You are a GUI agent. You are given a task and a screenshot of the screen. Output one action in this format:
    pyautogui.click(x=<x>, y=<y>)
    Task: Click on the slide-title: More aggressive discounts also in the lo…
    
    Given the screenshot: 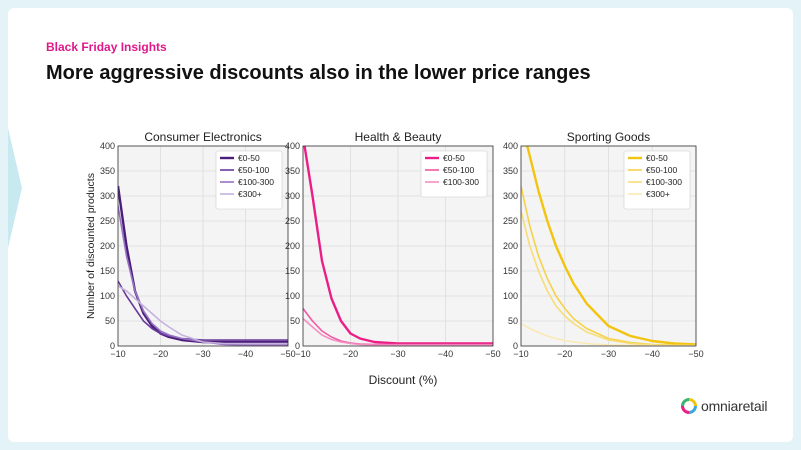 What is the action you would take?
    pyautogui.click(x=318, y=73)
    